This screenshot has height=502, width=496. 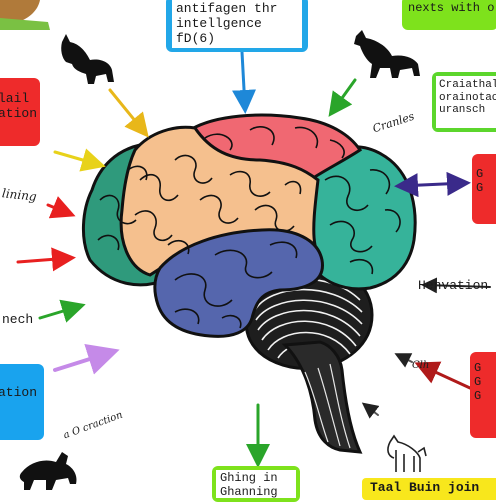 I want to click on cat-silhouette-icon, so click(x=87, y=59).